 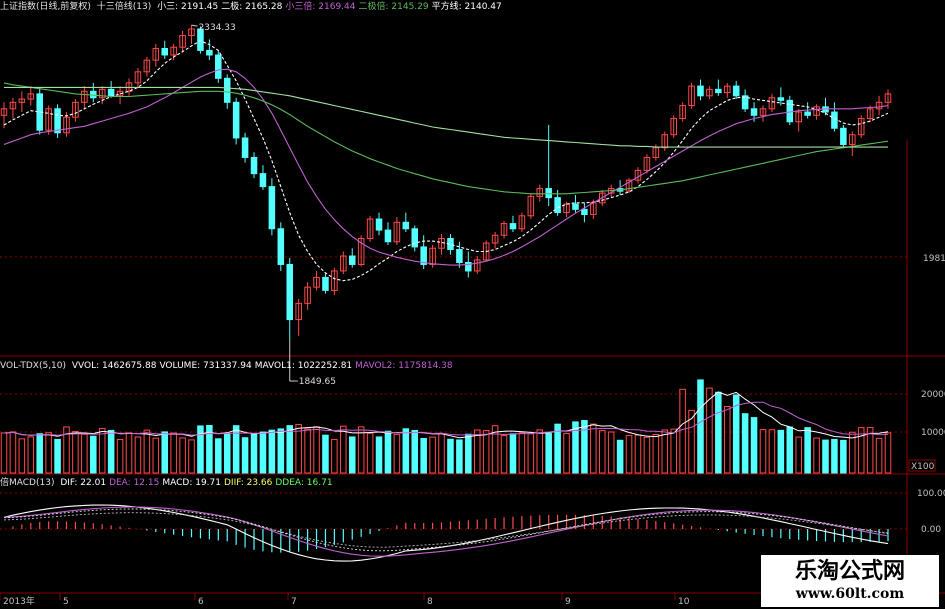 I want to click on x-axis-label: 7, so click(x=294, y=602).